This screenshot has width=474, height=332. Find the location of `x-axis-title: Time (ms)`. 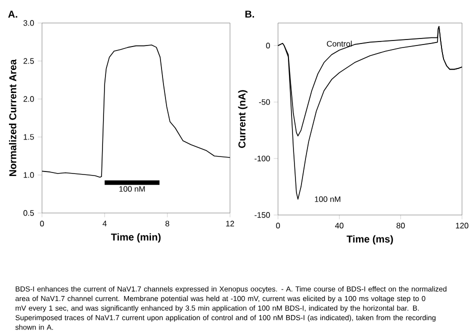

x-axis-title: Time (ms) is located at coordinates (369, 240).